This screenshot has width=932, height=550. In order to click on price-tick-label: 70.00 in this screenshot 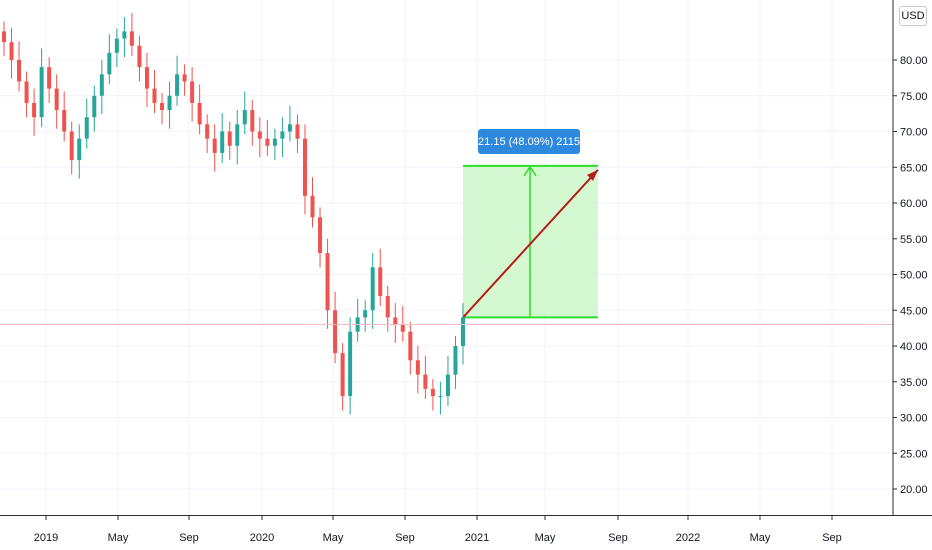, I will do `click(914, 133)`.